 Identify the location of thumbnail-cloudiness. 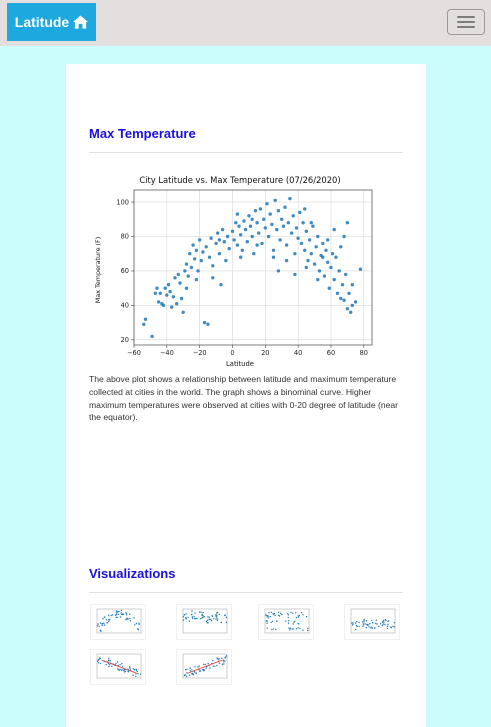
(286, 622).